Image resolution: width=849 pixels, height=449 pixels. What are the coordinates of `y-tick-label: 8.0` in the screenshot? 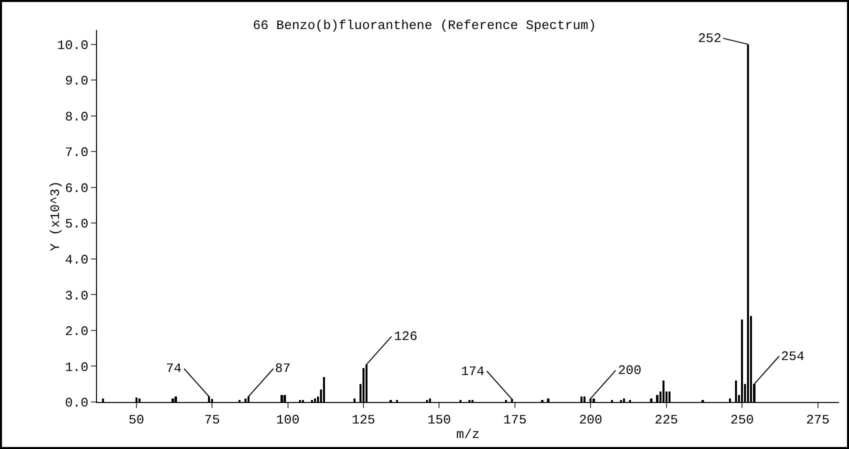 It's located at (76, 116).